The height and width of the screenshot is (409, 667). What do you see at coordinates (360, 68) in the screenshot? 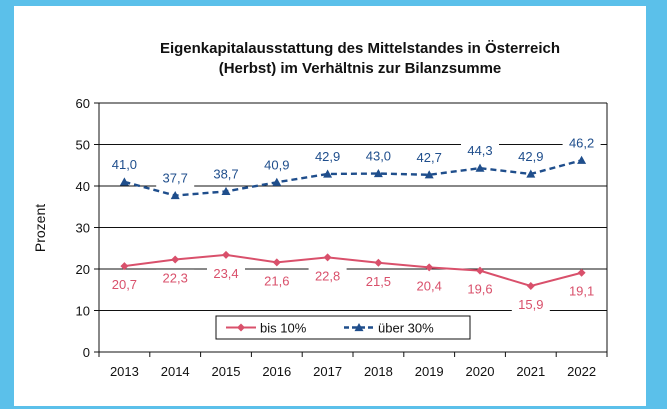
I see `chart-title-line-2: (Herbst) im Verhältnis zur Bilanzsumme` at bounding box center [360, 68].